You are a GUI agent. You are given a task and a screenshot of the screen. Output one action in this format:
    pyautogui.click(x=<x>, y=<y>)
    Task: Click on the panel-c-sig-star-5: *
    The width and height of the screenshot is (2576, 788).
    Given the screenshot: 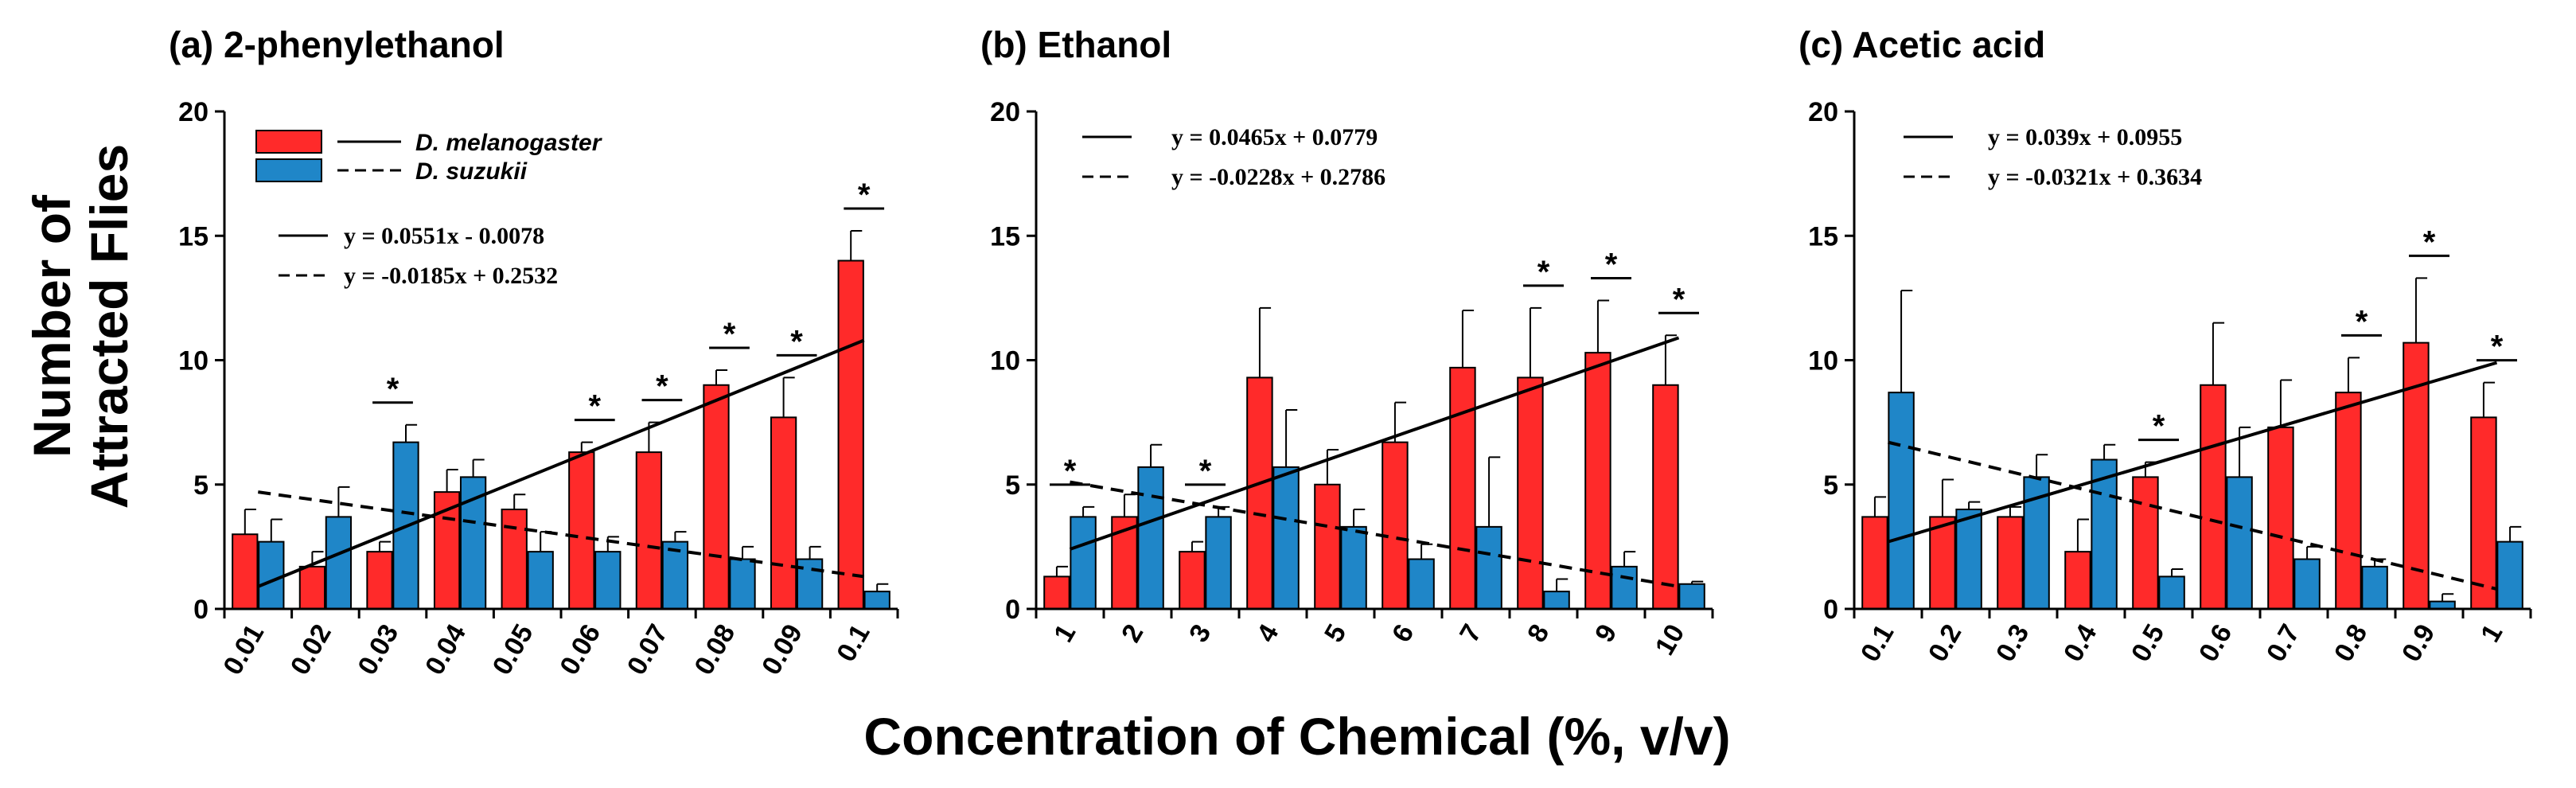 What is the action you would take?
    pyautogui.click(x=2159, y=426)
    